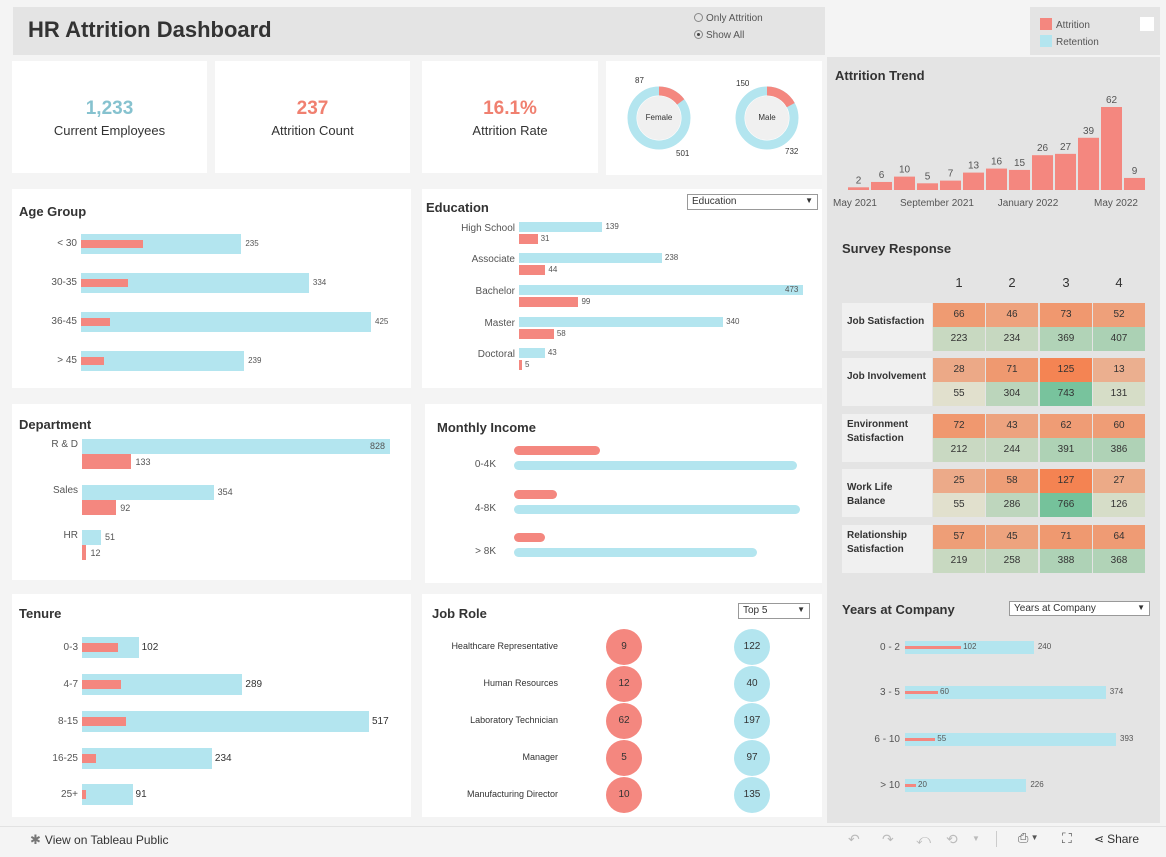 The width and height of the screenshot is (1166, 857). What do you see at coordinates (125, 508) in the screenshot?
I see `department-attrition-value: 92` at bounding box center [125, 508].